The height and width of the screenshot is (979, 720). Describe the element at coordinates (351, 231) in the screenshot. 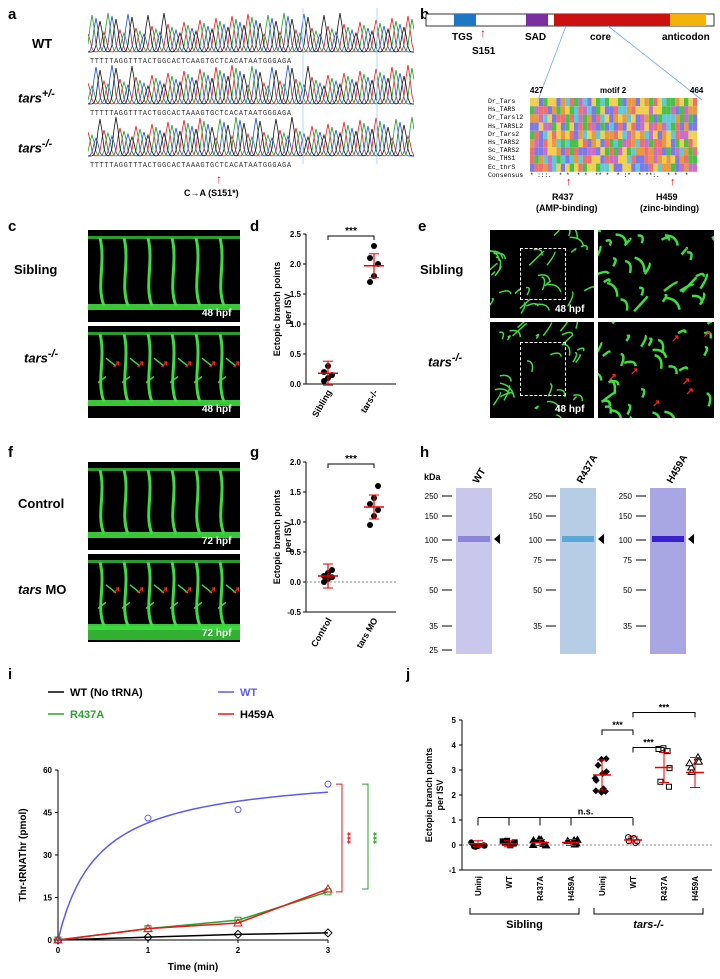

I see `sig-label: ***` at that location.